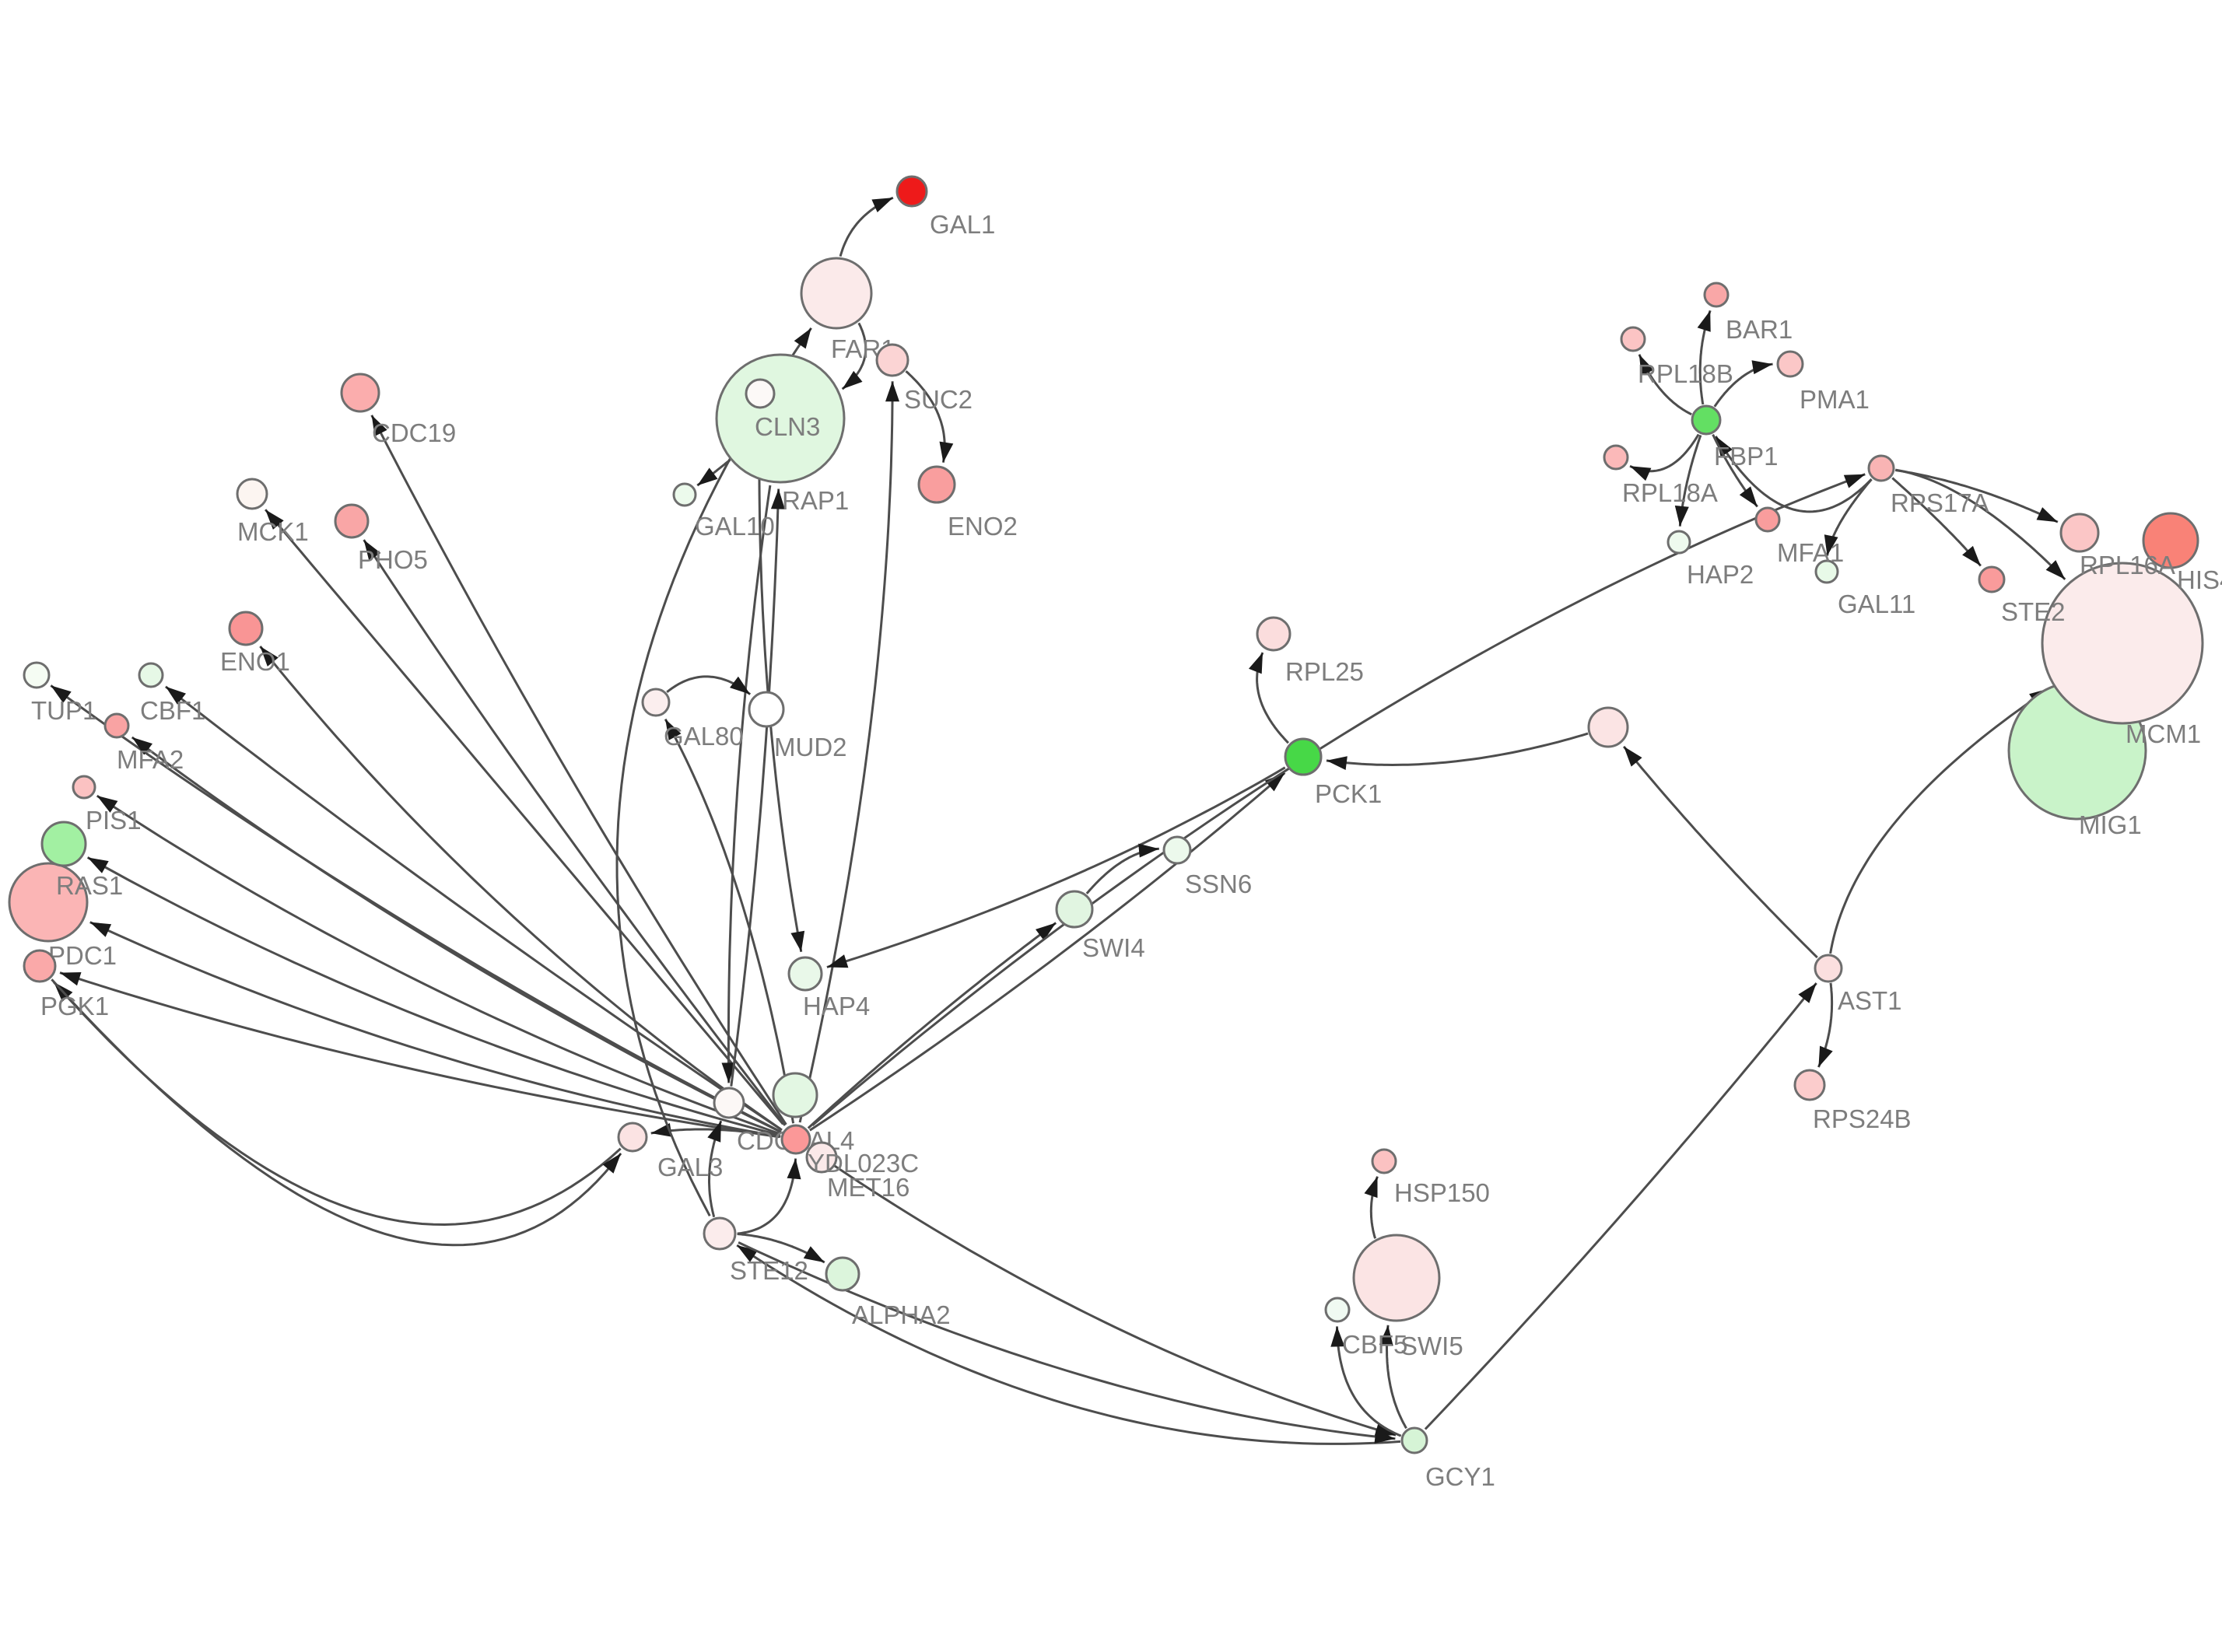 Image resolution: width=2222 pixels, height=1652 pixels. Describe the element at coordinates (729, 1103) in the screenshot. I see `node-CDC6` at that location.